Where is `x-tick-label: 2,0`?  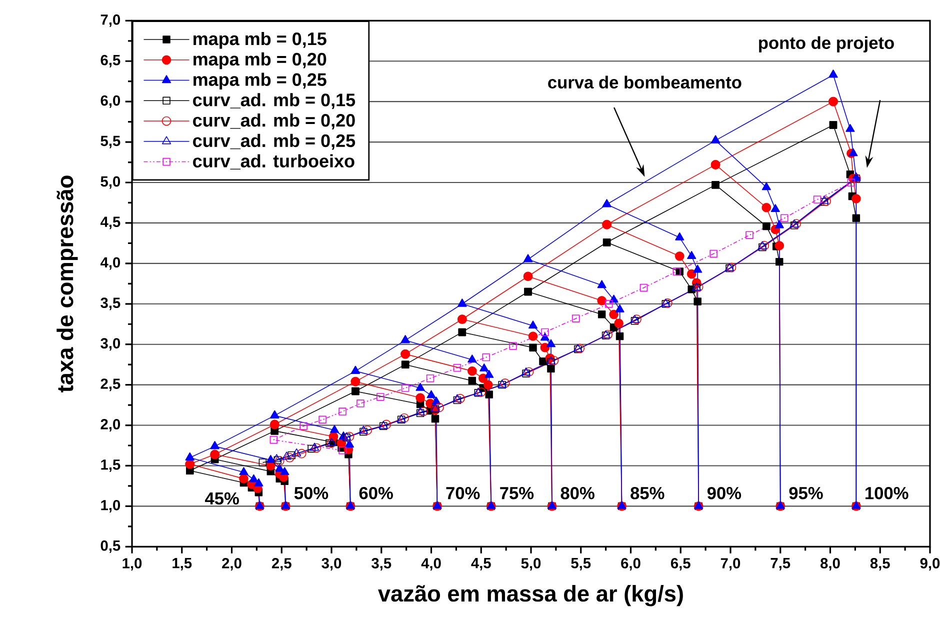
x-tick-label: 2,0 is located at coordinates (232, 564).